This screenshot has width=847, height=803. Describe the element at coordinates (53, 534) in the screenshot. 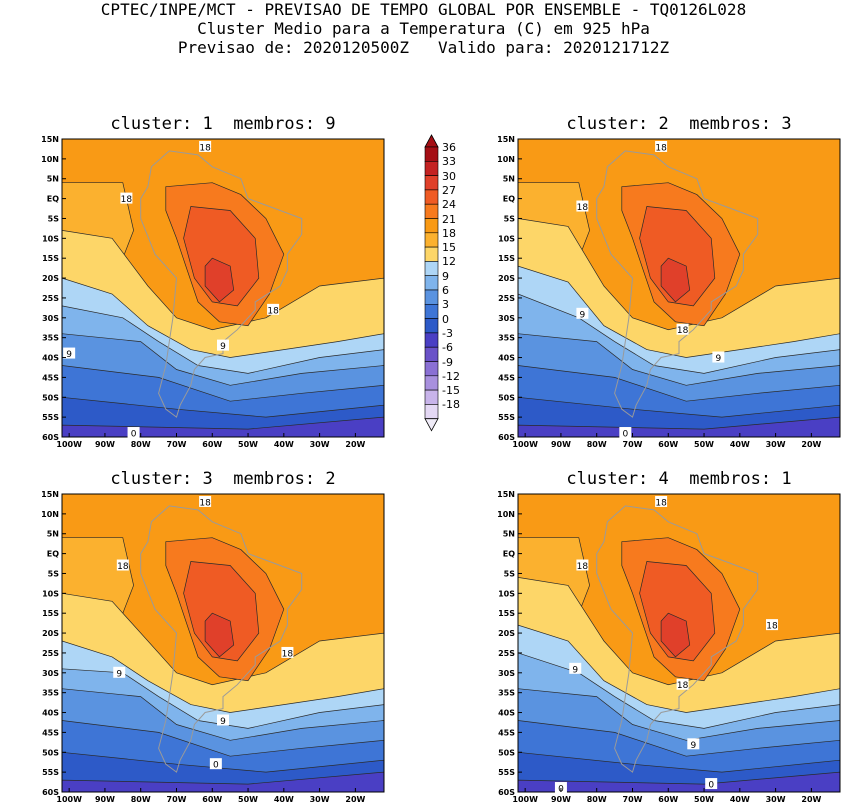

I see `lat-label: 5N` at that location.